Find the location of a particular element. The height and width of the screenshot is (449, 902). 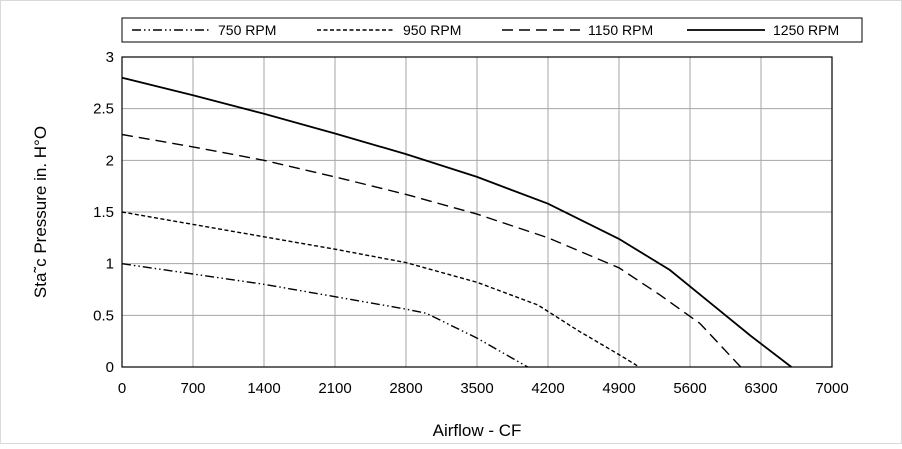

x-tick-label: 4200 is located at coordinates (547, 388).